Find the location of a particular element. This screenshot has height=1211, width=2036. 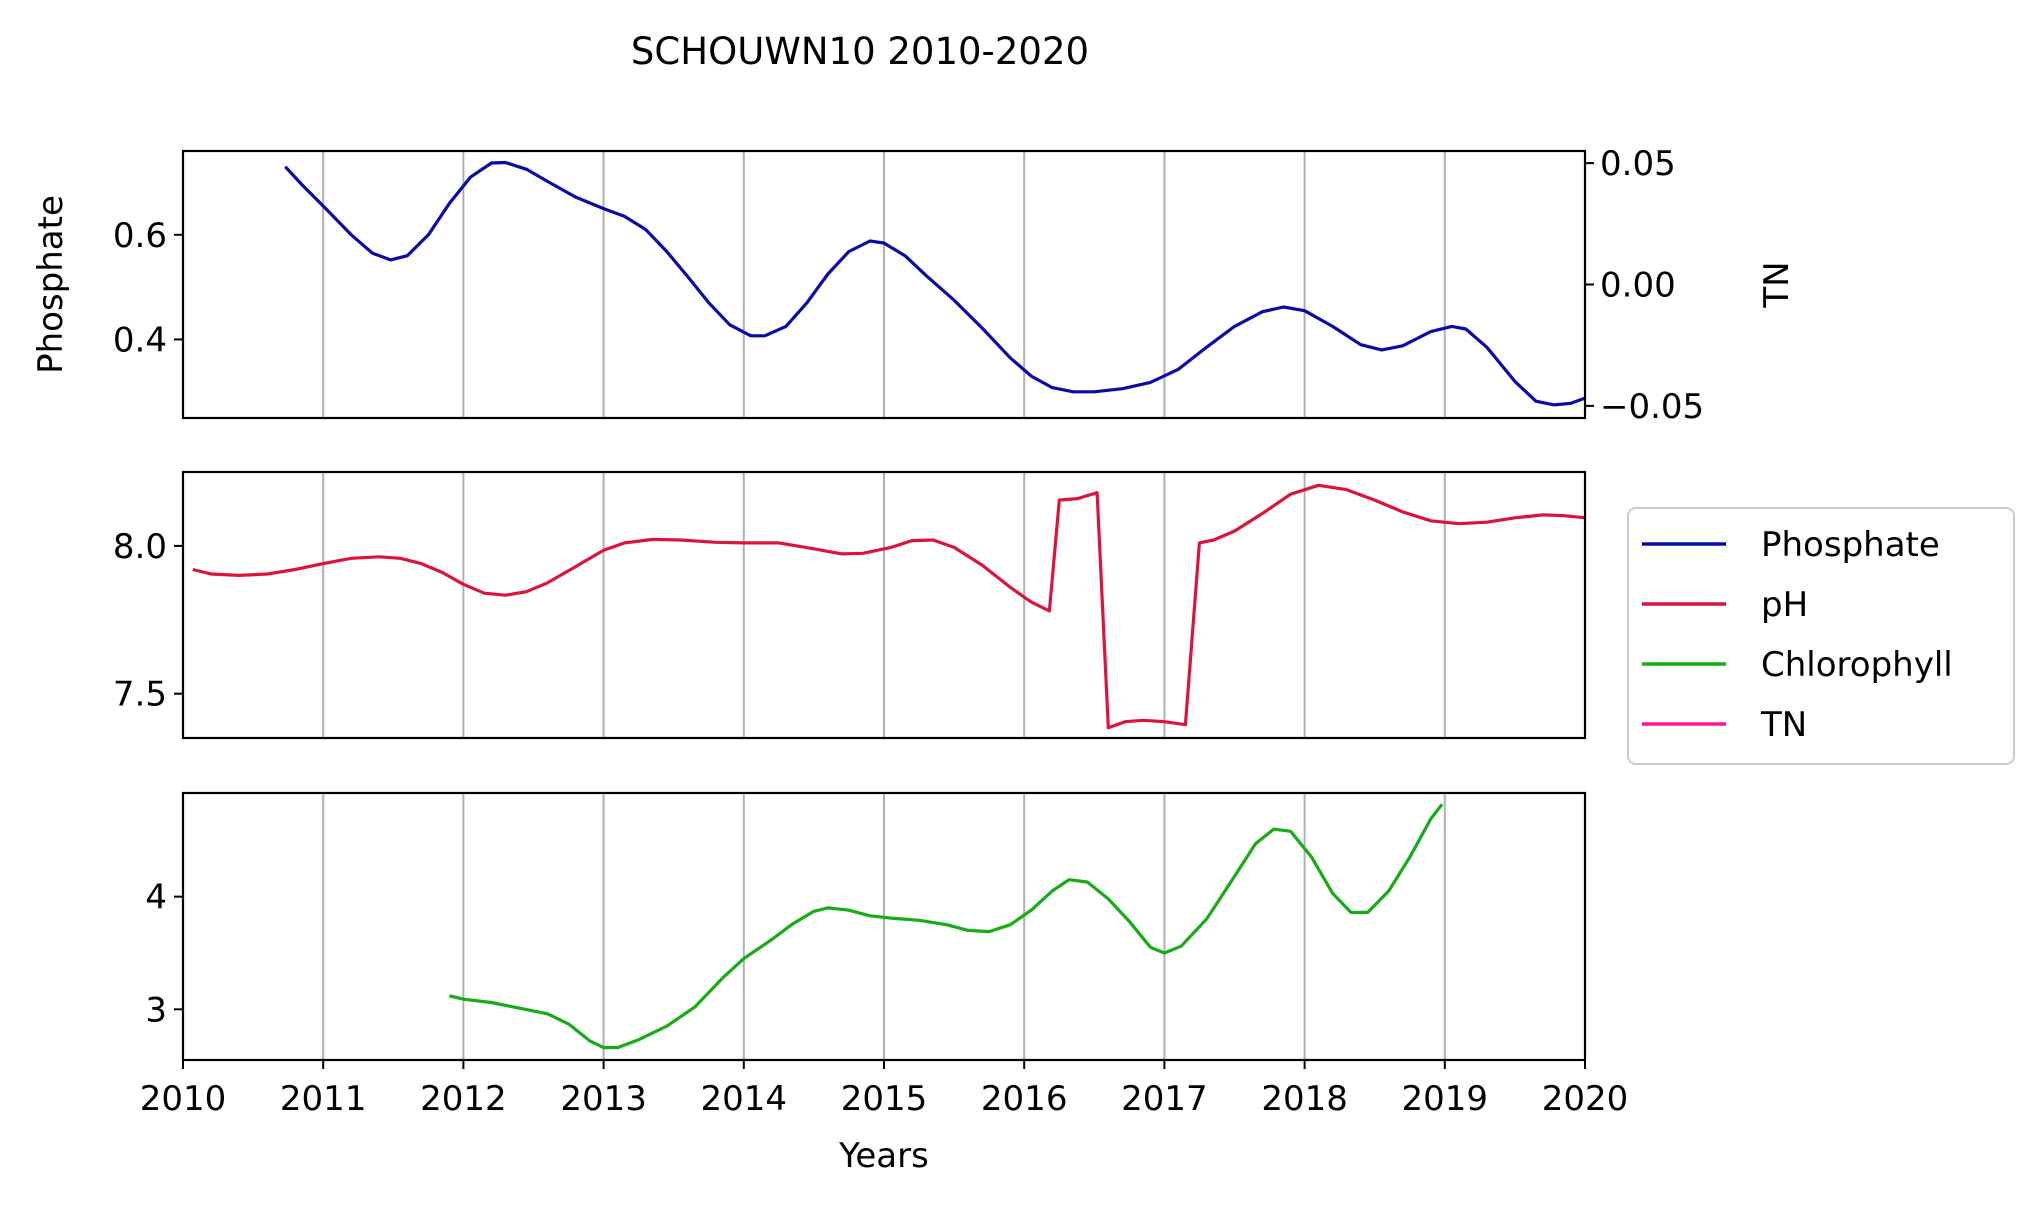

y-axis-label: Phosphate is located at coordinates (51, 284).